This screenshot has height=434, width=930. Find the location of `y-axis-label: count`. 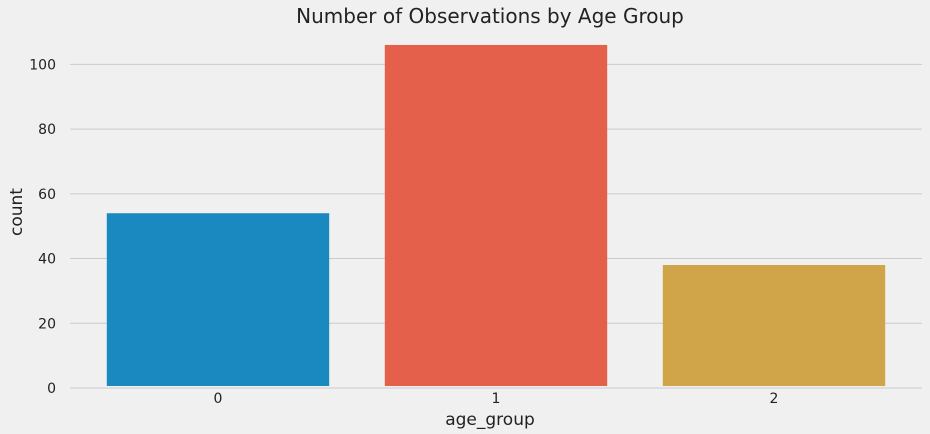

y-axis-label: count is located at coordinates (17, 212).